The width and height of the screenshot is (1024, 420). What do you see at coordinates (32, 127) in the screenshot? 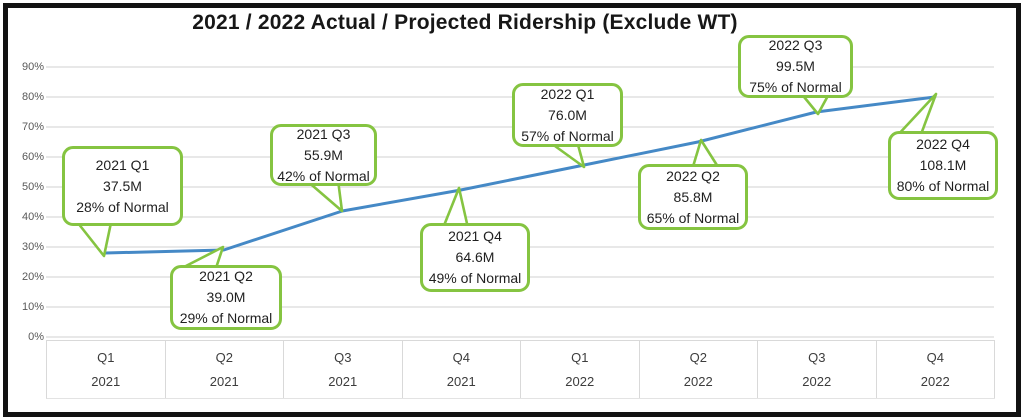
I see `y-tick-70: 70%` at bounding box center [32, 127].